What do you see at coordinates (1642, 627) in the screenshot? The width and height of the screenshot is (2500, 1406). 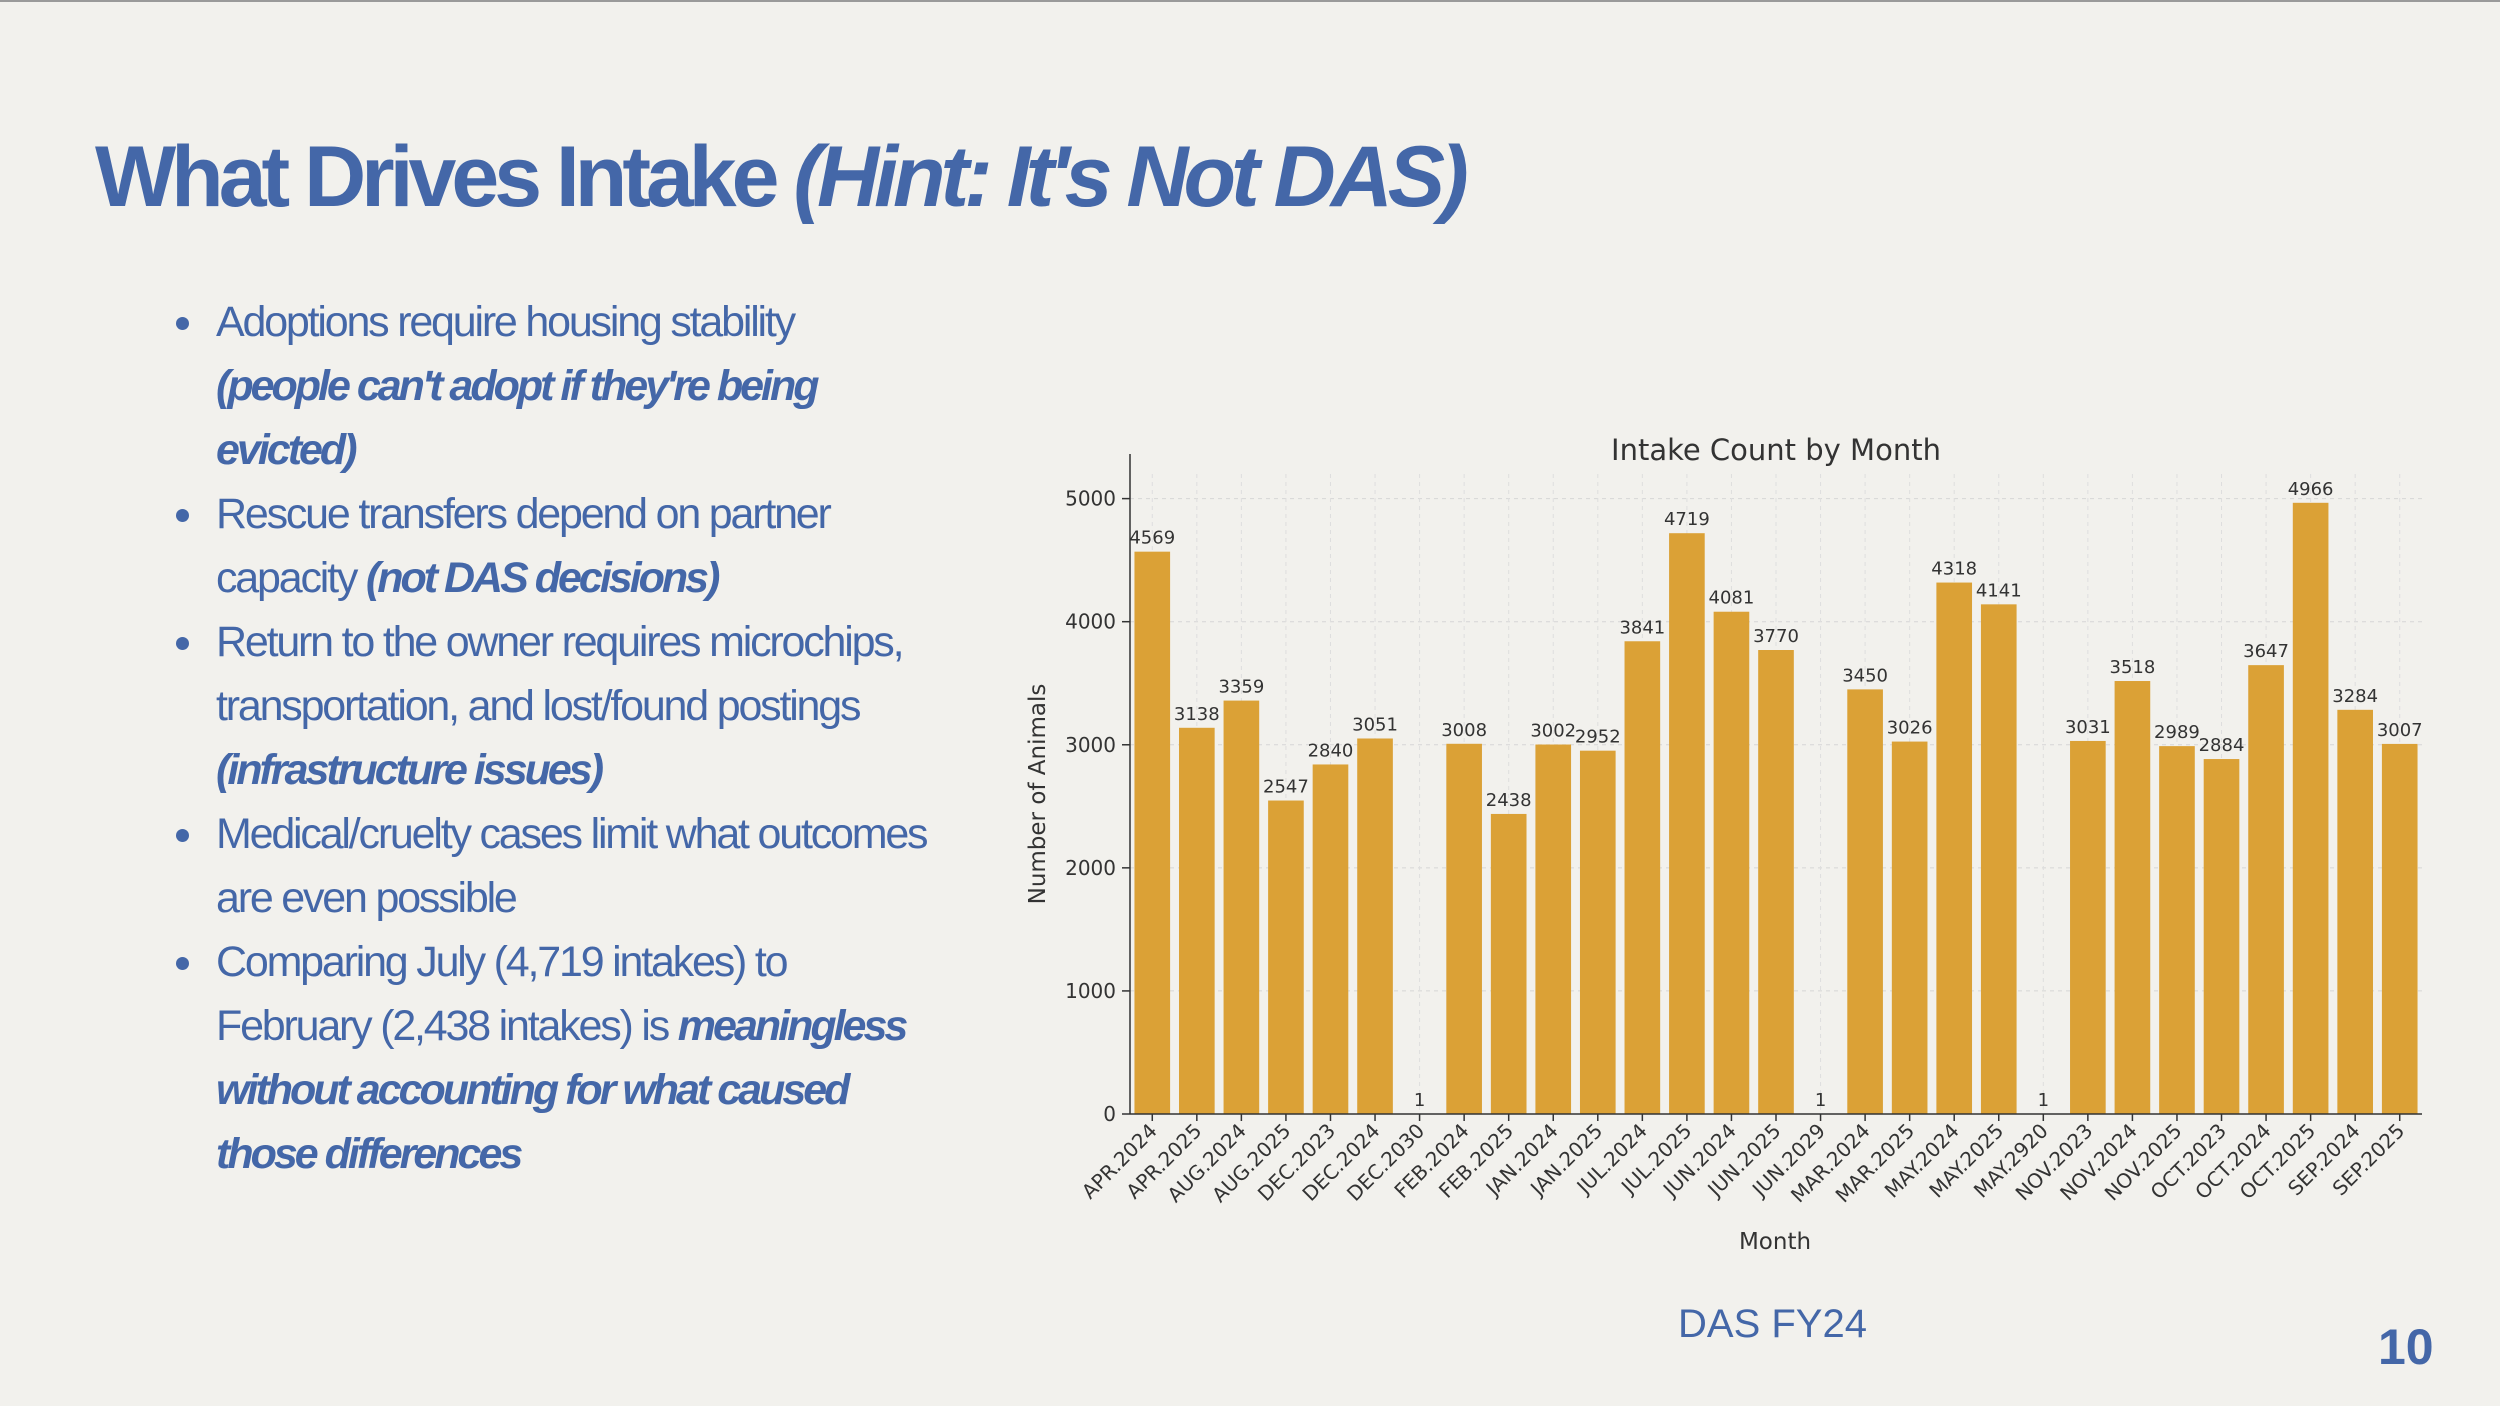 I see `bar-value-label: 3841` at bounding box center [1642, 627].